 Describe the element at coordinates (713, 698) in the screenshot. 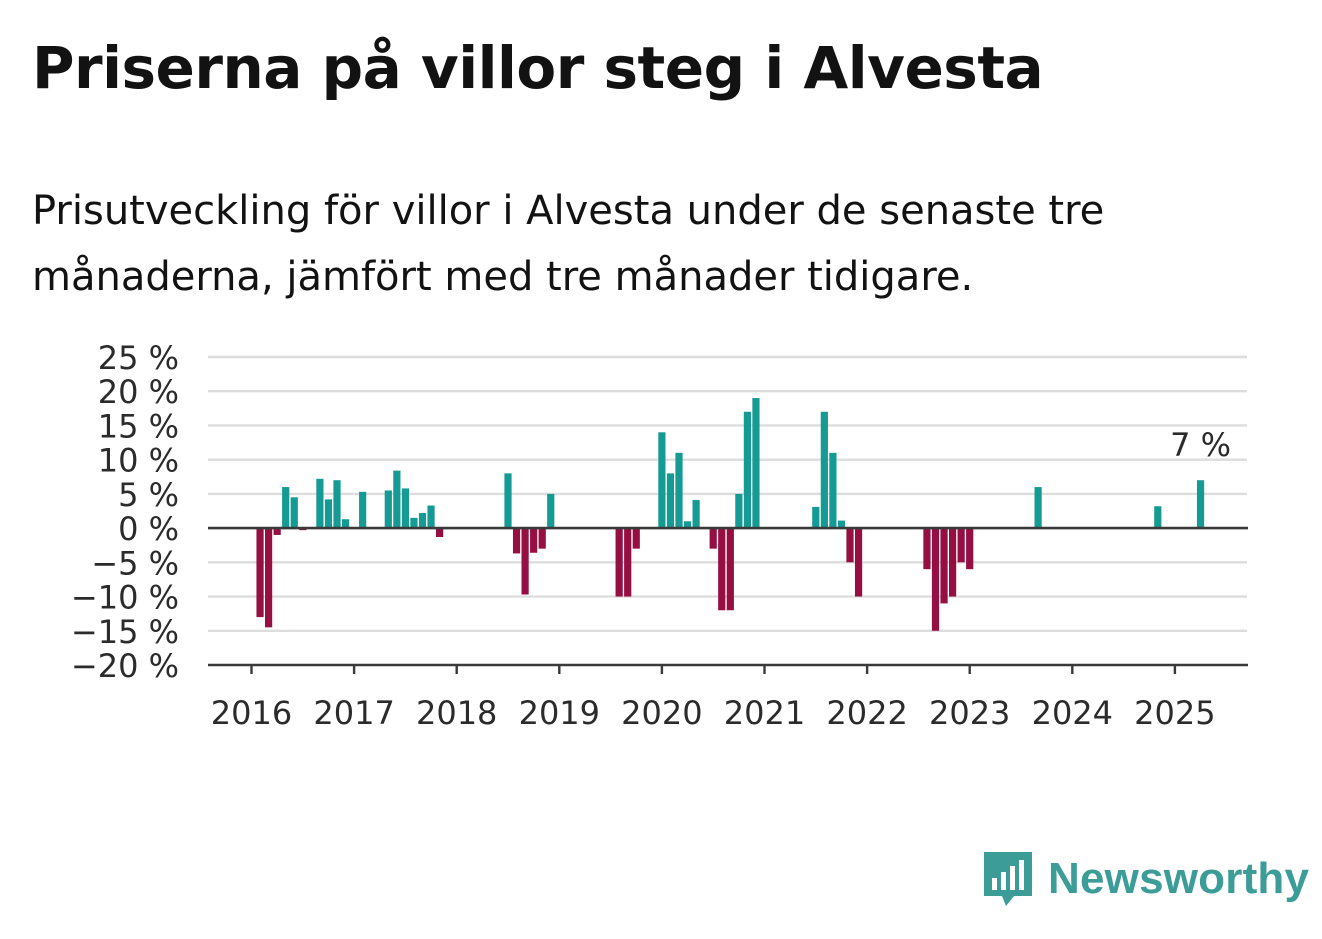

I see `x-axis-labels: 2016 2017 2018 2019 2020 2021 2022 2023 2024 2025` at that location.